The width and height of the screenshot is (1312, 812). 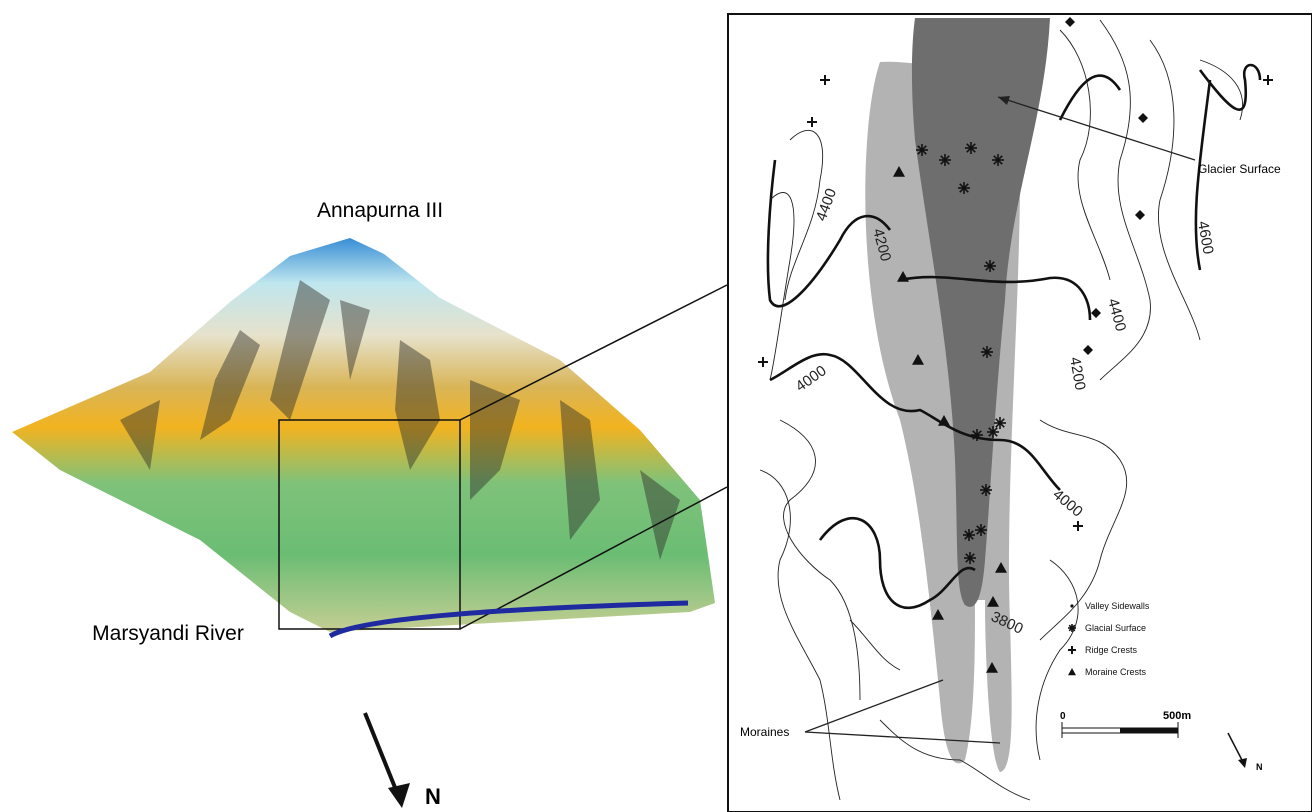 What do you see at coordinates (1077, 374) in the screenshot?
I see `contour-label: 4200` at bounding box center [1077, 374].